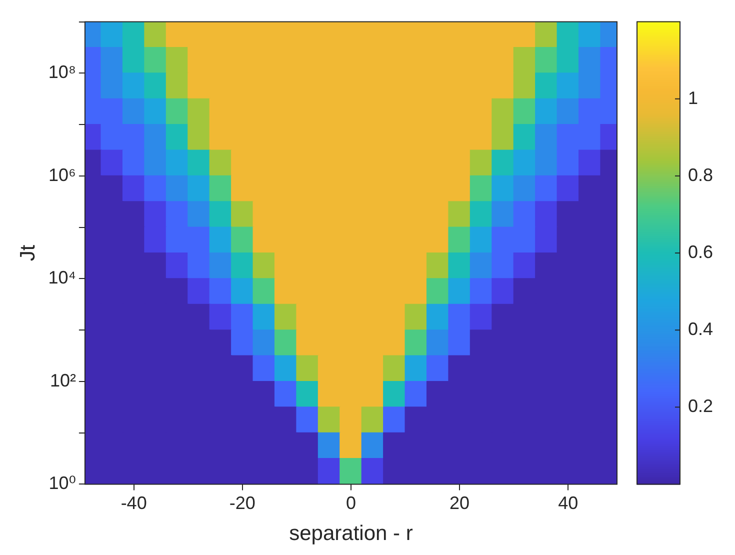  What do you see at coordinates (693, 98) in the screenshot?
I see `color-bar-label: 1` at bounding box center [693, 98].